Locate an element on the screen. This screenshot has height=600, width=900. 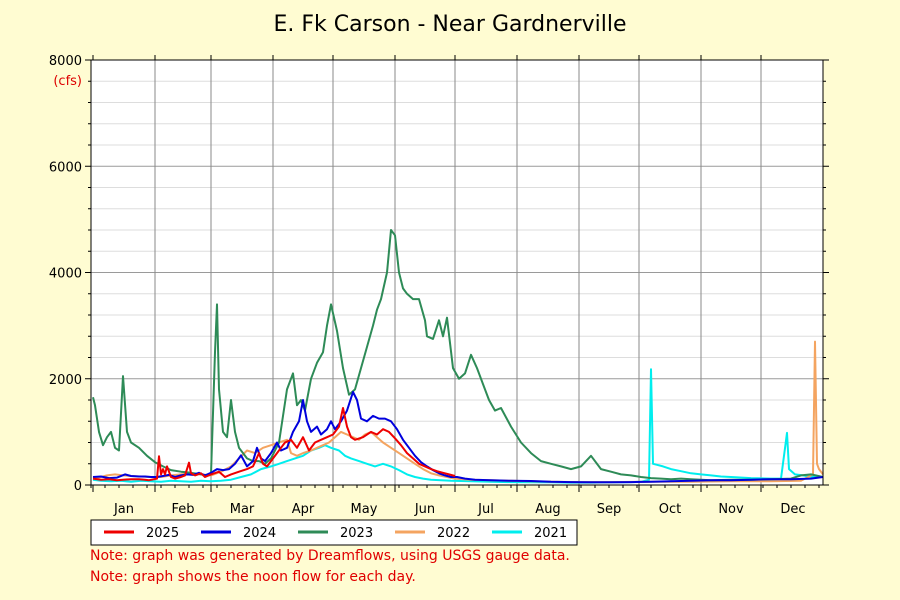
y-tick-label: 4000 is located at coordinates (65, 274).